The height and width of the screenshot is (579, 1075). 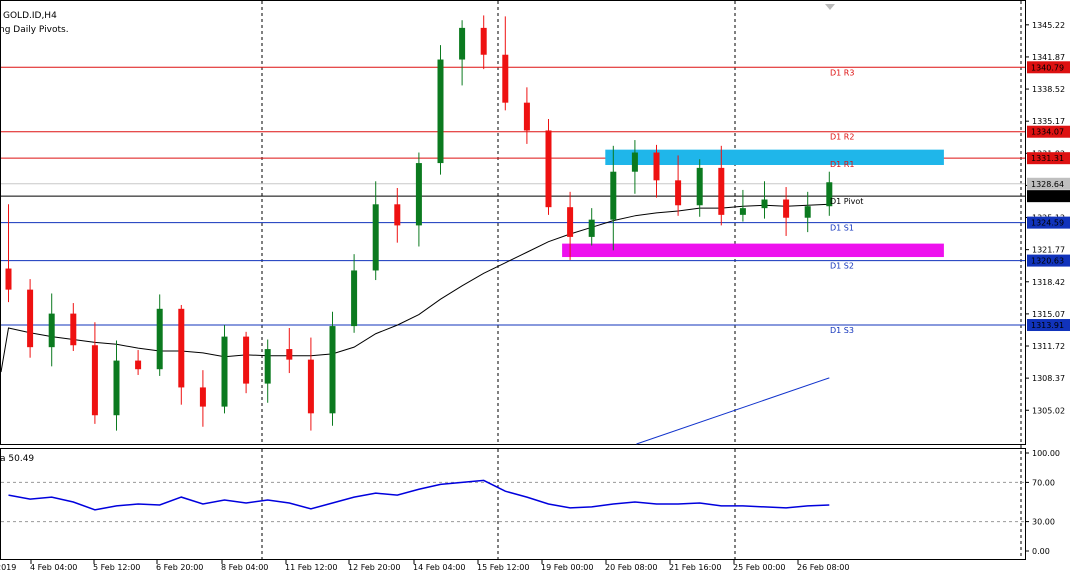 What do you see at coordinates (842, 72) in the screenshot?
I see `pivot-name: D1 R3` at bounding box center [842, 72].